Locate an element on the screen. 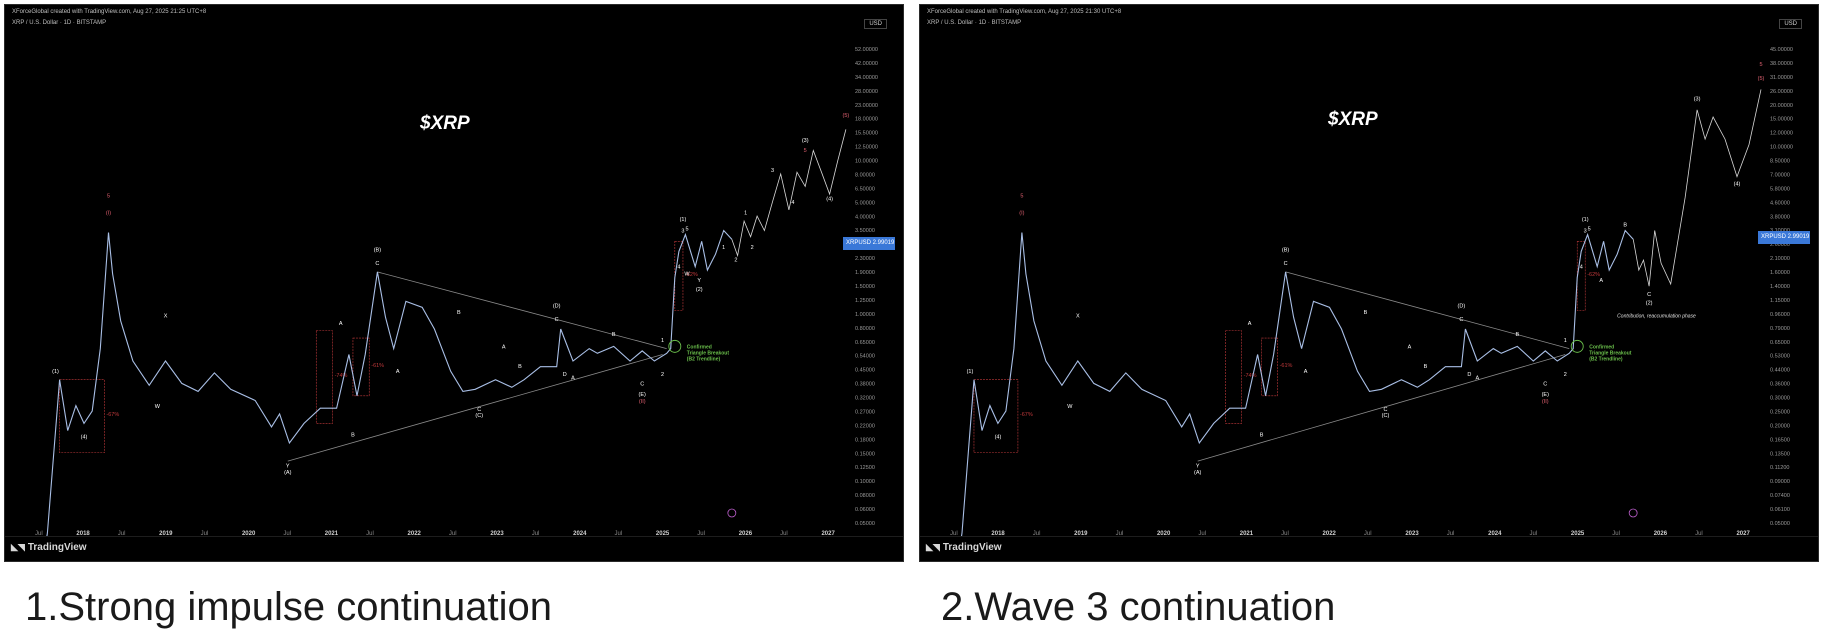  y-tick-label: 0.08000 is located at coordinates (865, 496).